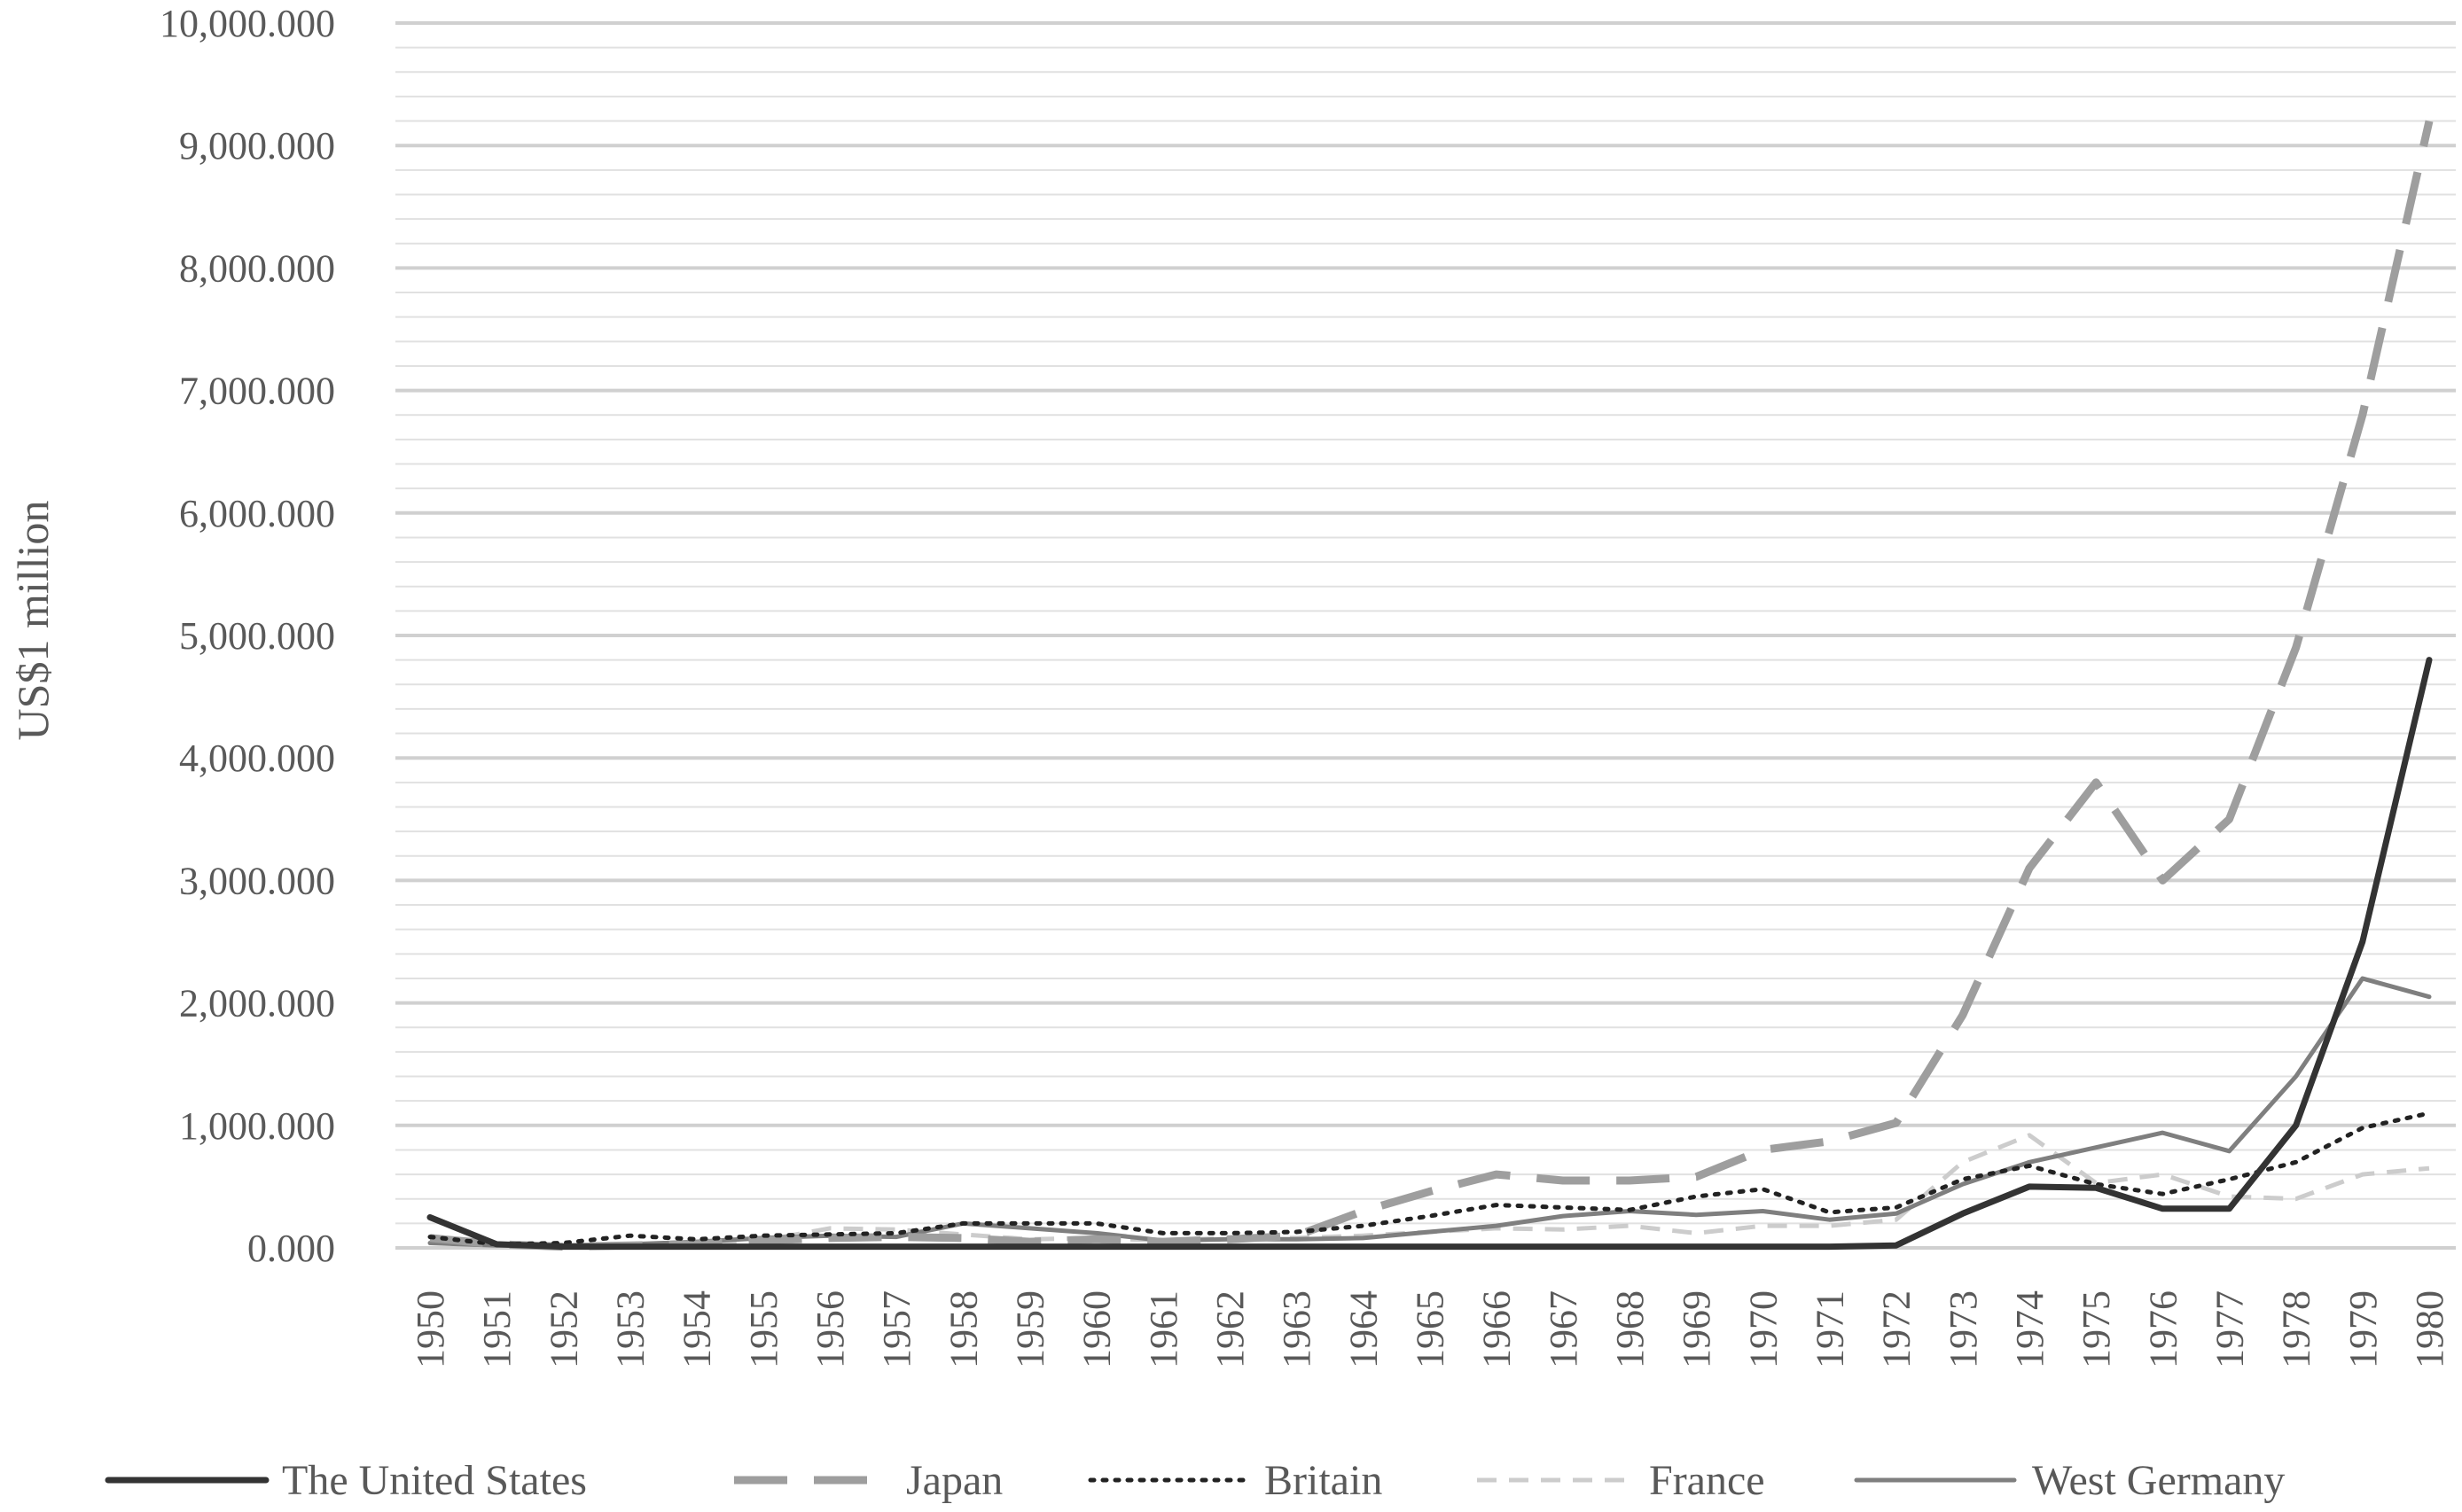  What do you see at coordinates (1830, 1329) in the screenshot?
I see `x-tick-label: 1971` at bounding box center [1830, 1329].